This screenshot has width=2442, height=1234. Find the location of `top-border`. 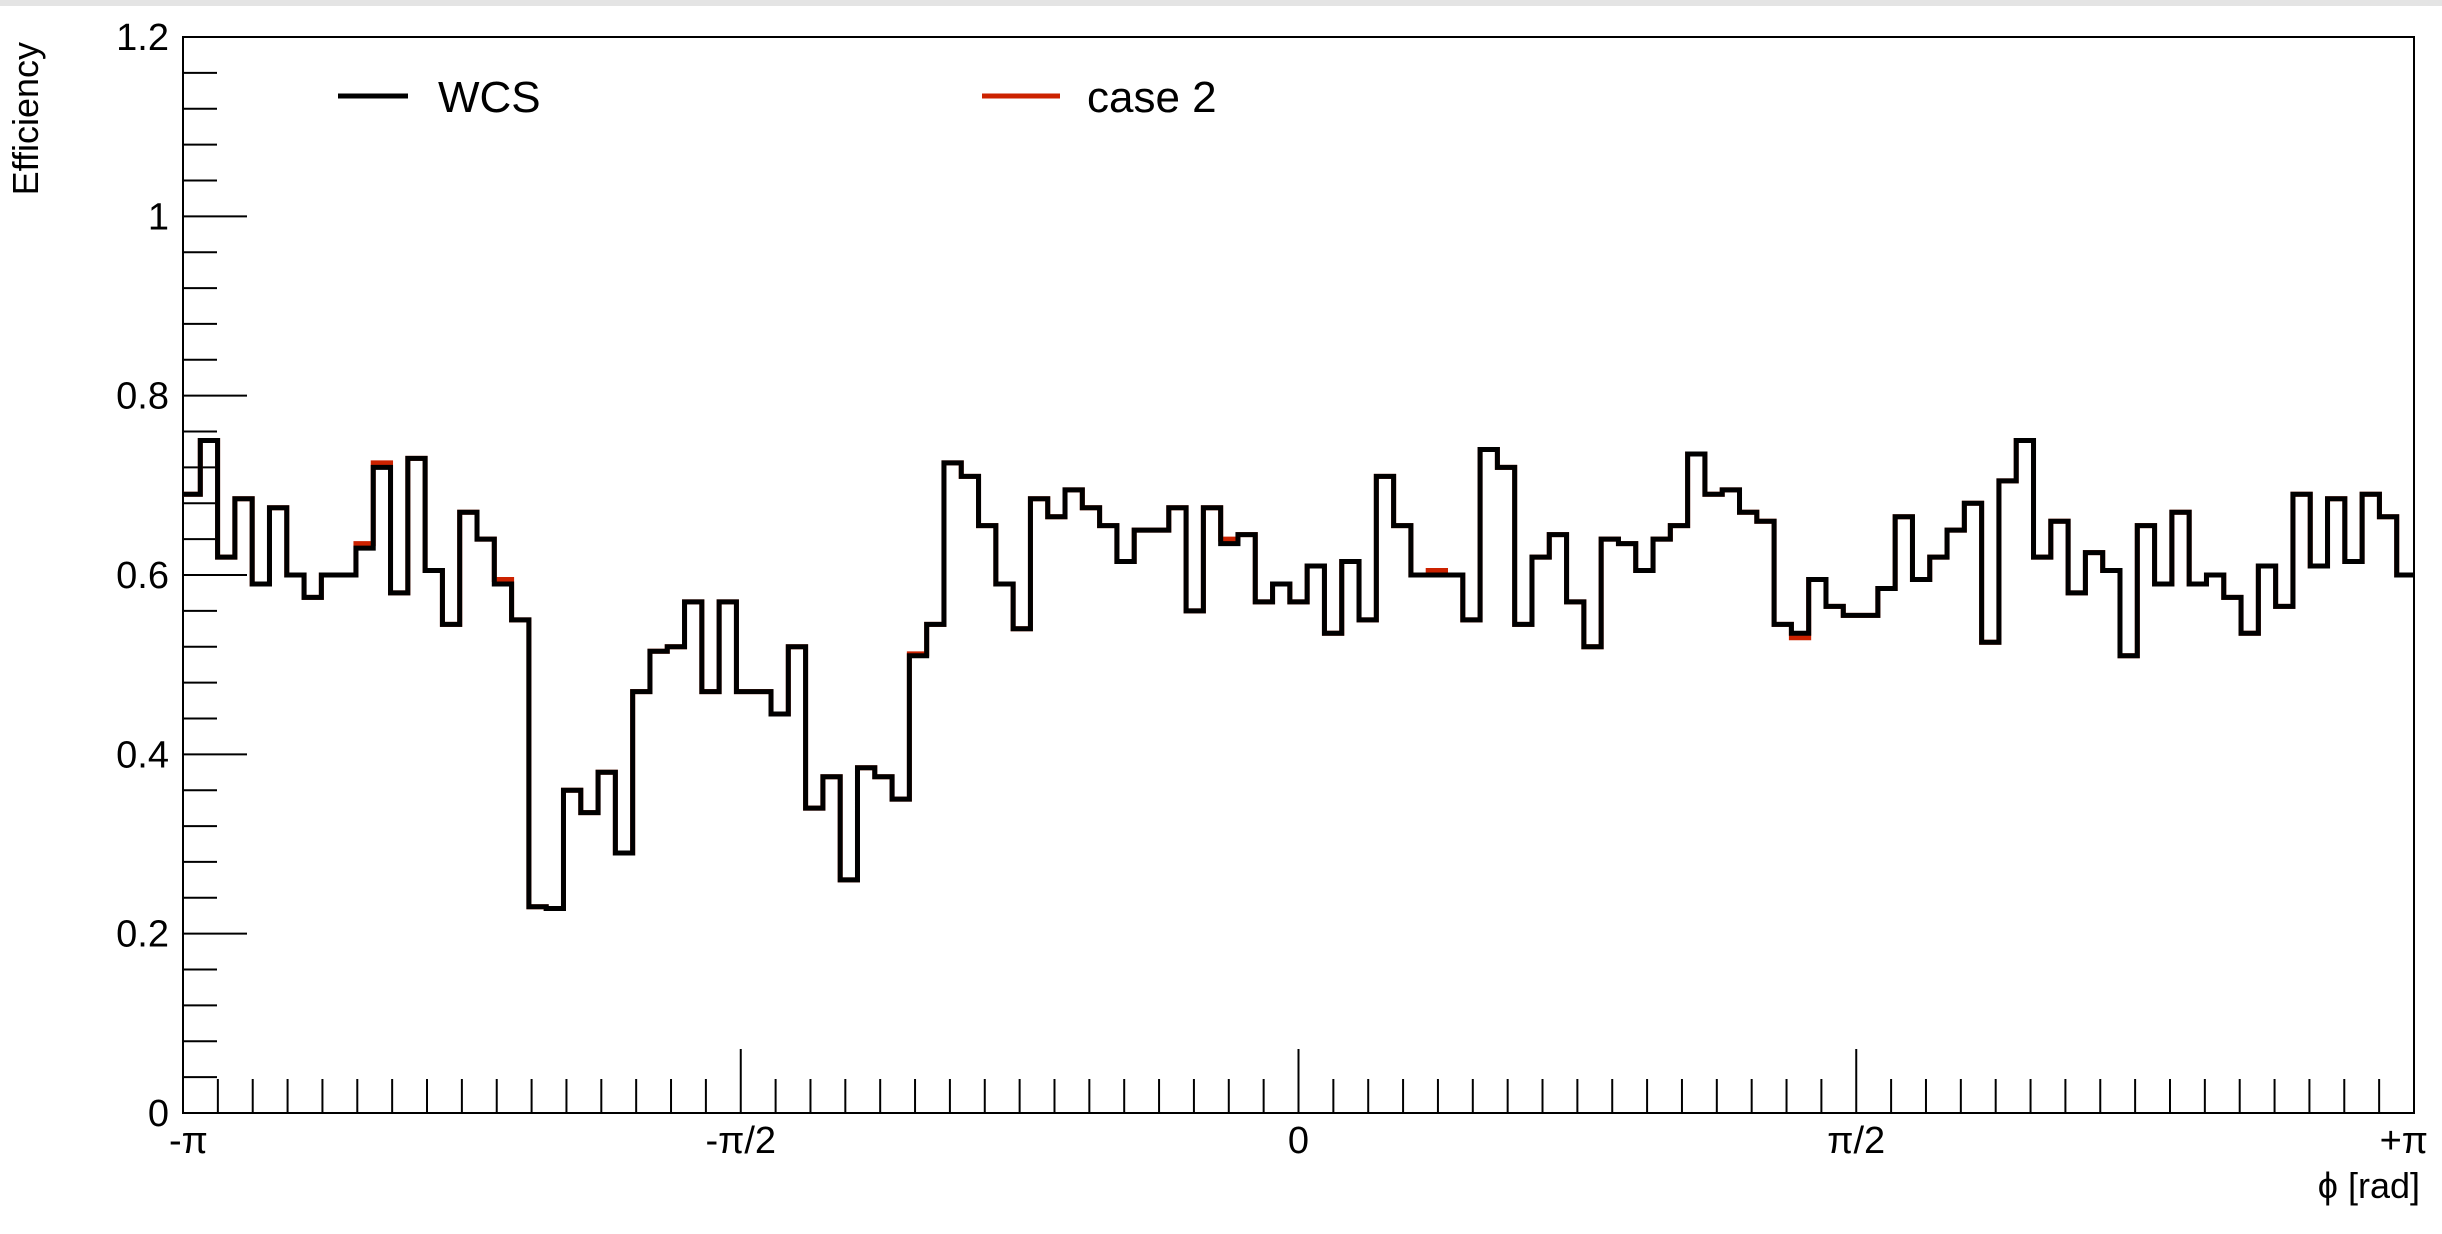

top-border is located at coordinates (1221, 3).